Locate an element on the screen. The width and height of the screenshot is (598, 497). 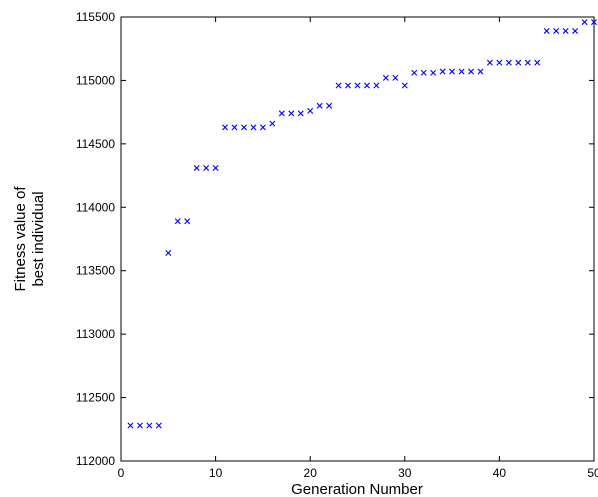
x-axis-title: Generation Number is located at coordinates (357, 489).